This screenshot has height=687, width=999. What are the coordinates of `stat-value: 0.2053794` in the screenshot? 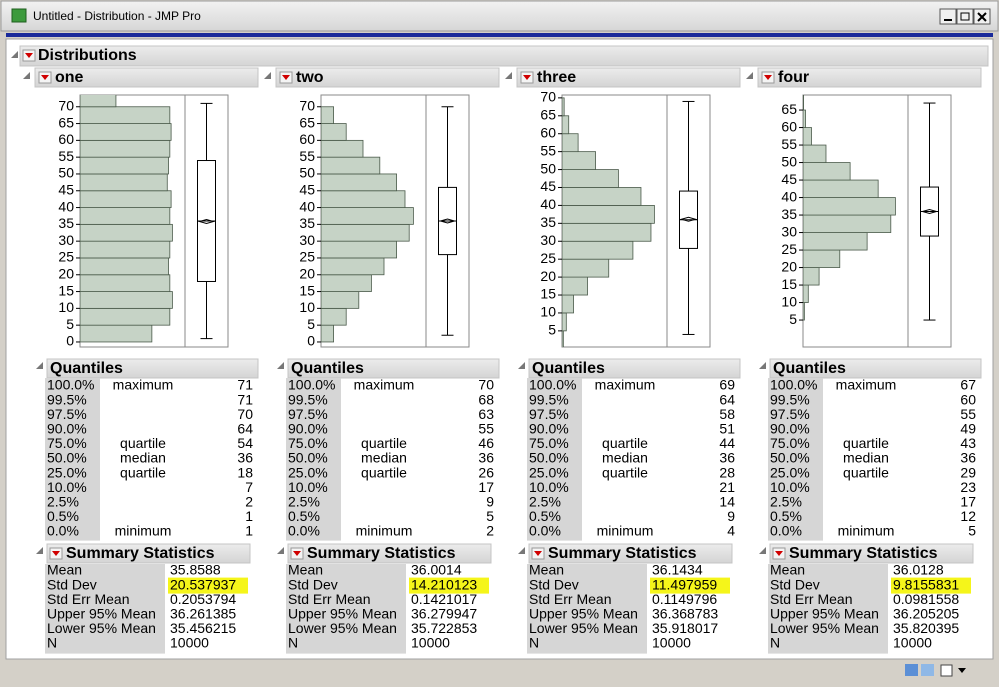 It's located at (203, 599).